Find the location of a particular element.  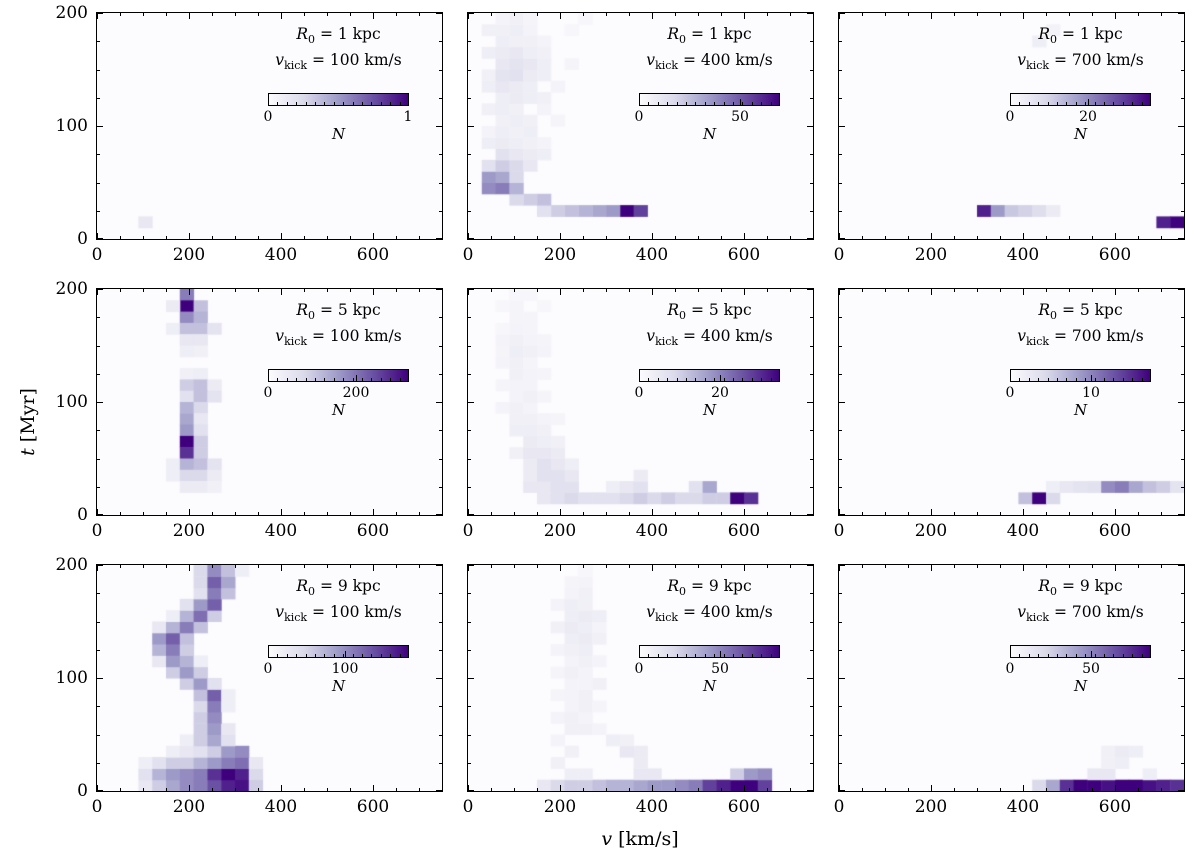

x-tick-label: 200 is located at coordinates (931, 807).